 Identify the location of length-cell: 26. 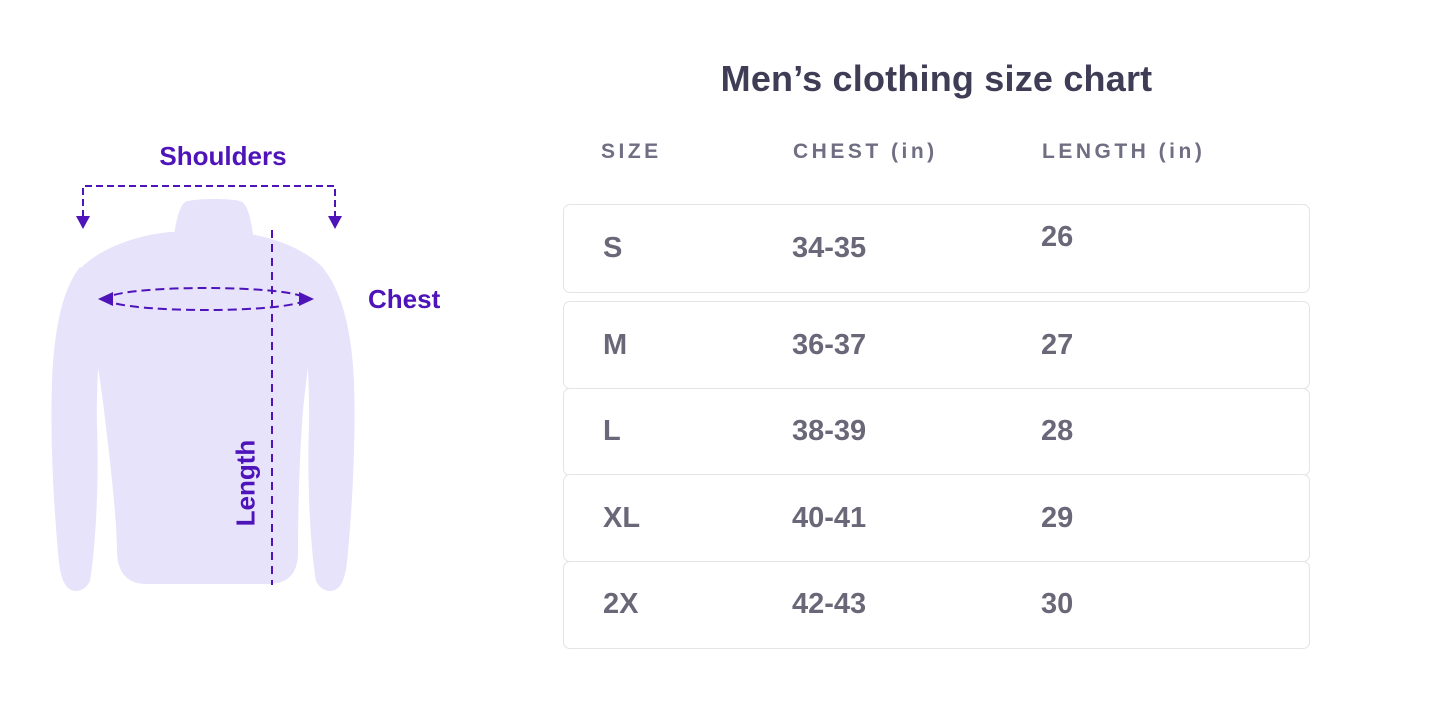
(1057, 237).